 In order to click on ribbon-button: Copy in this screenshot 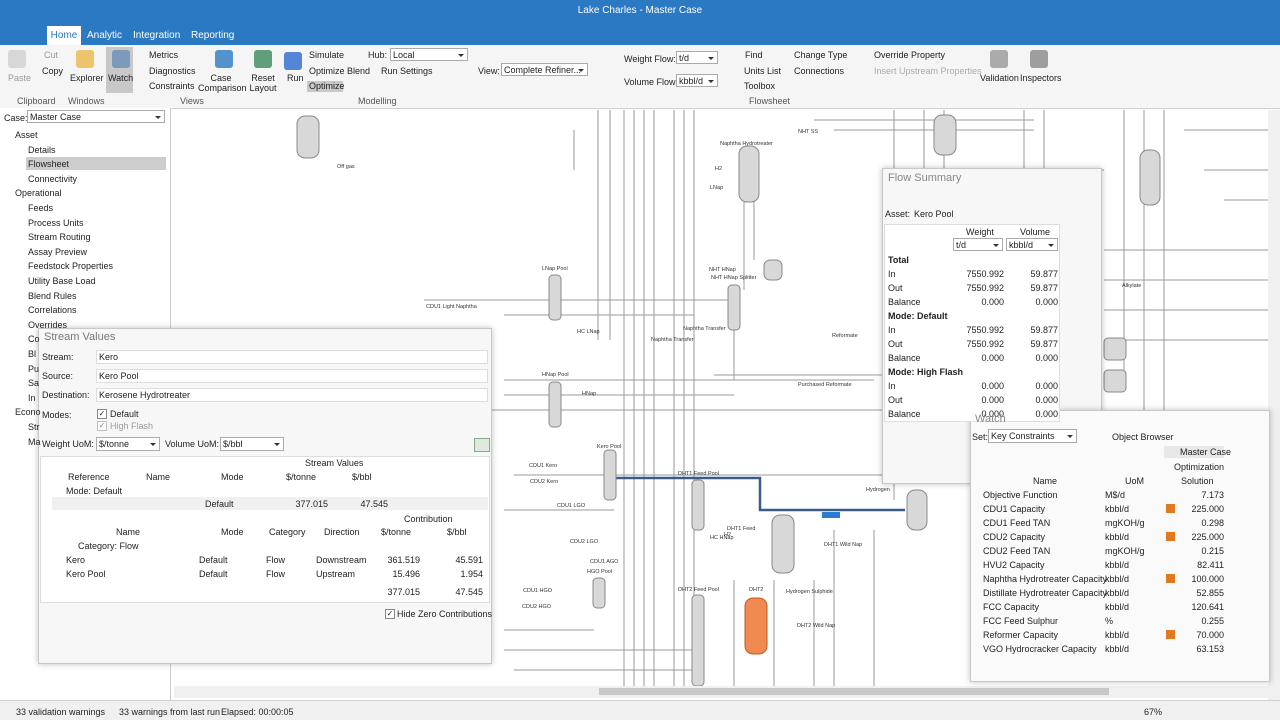, I will do `click(53, 71)`.